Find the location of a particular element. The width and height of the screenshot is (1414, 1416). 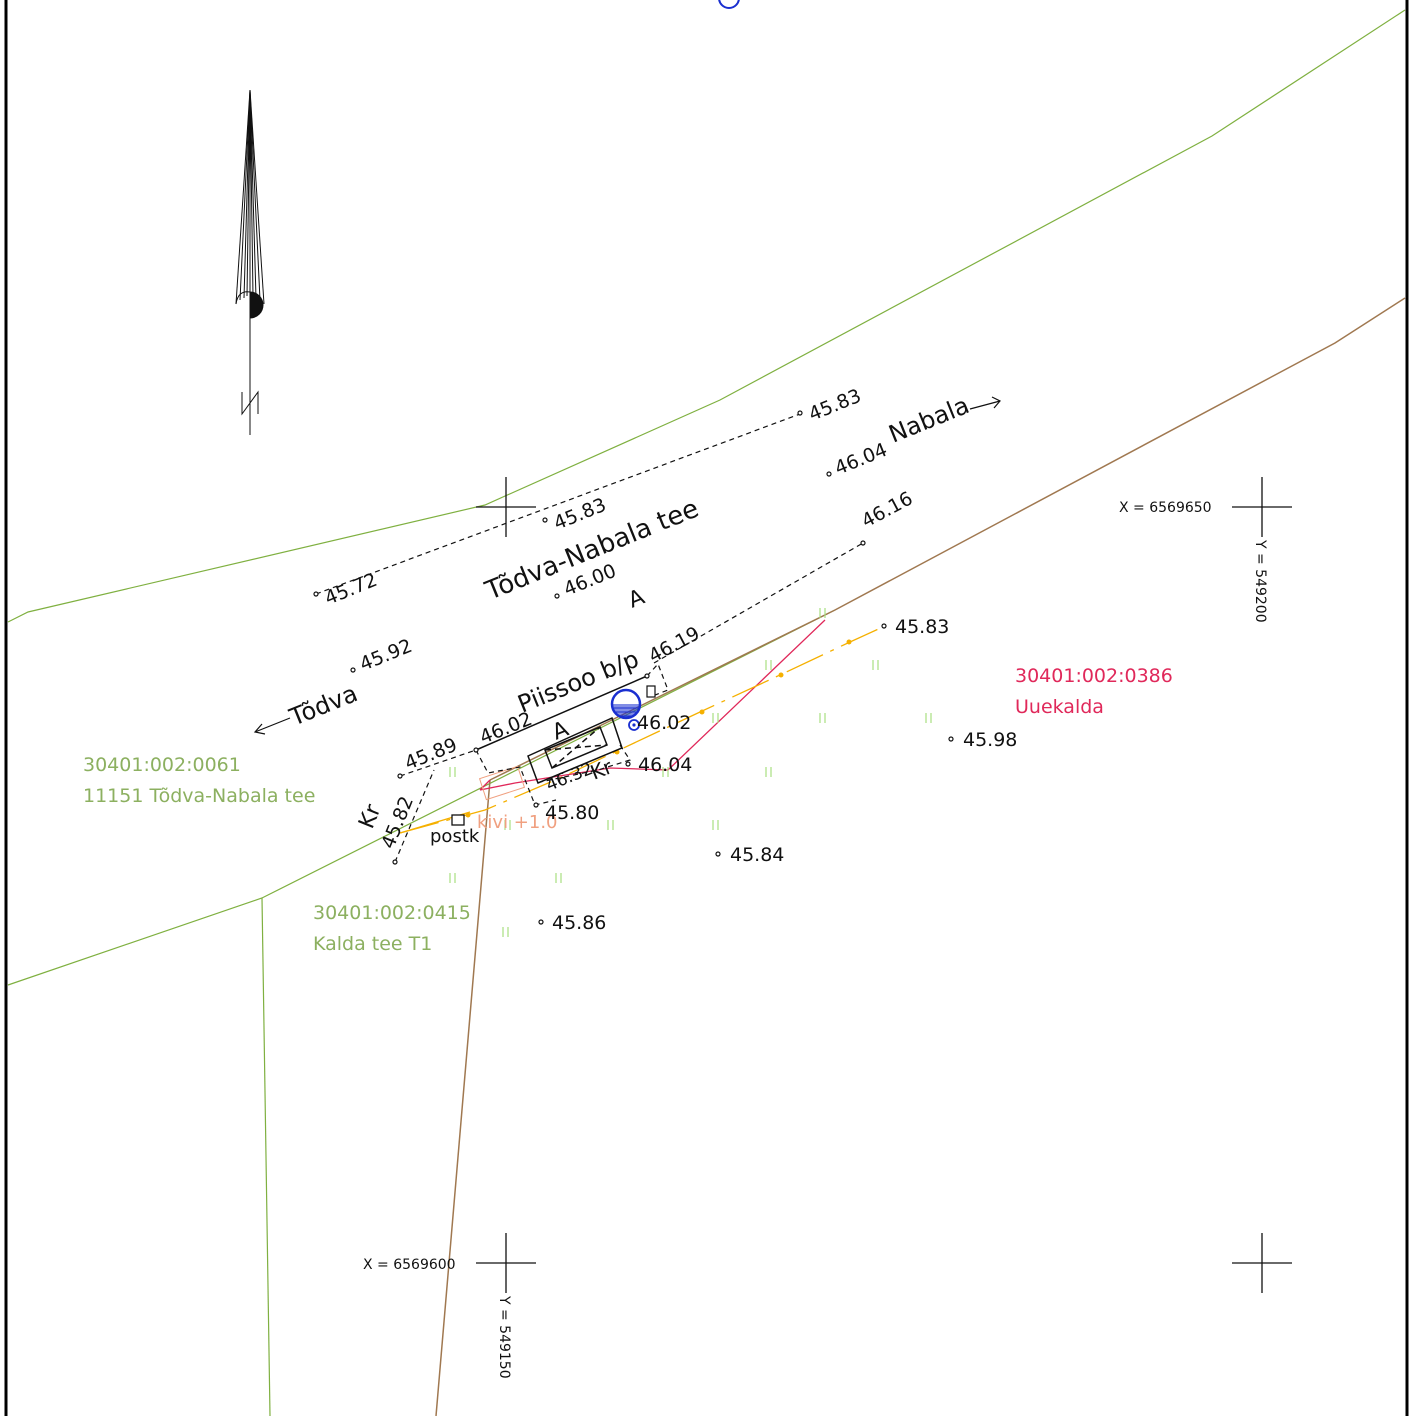

parcel-name-label: Uuekalda is located at coordinates (1059, 707).